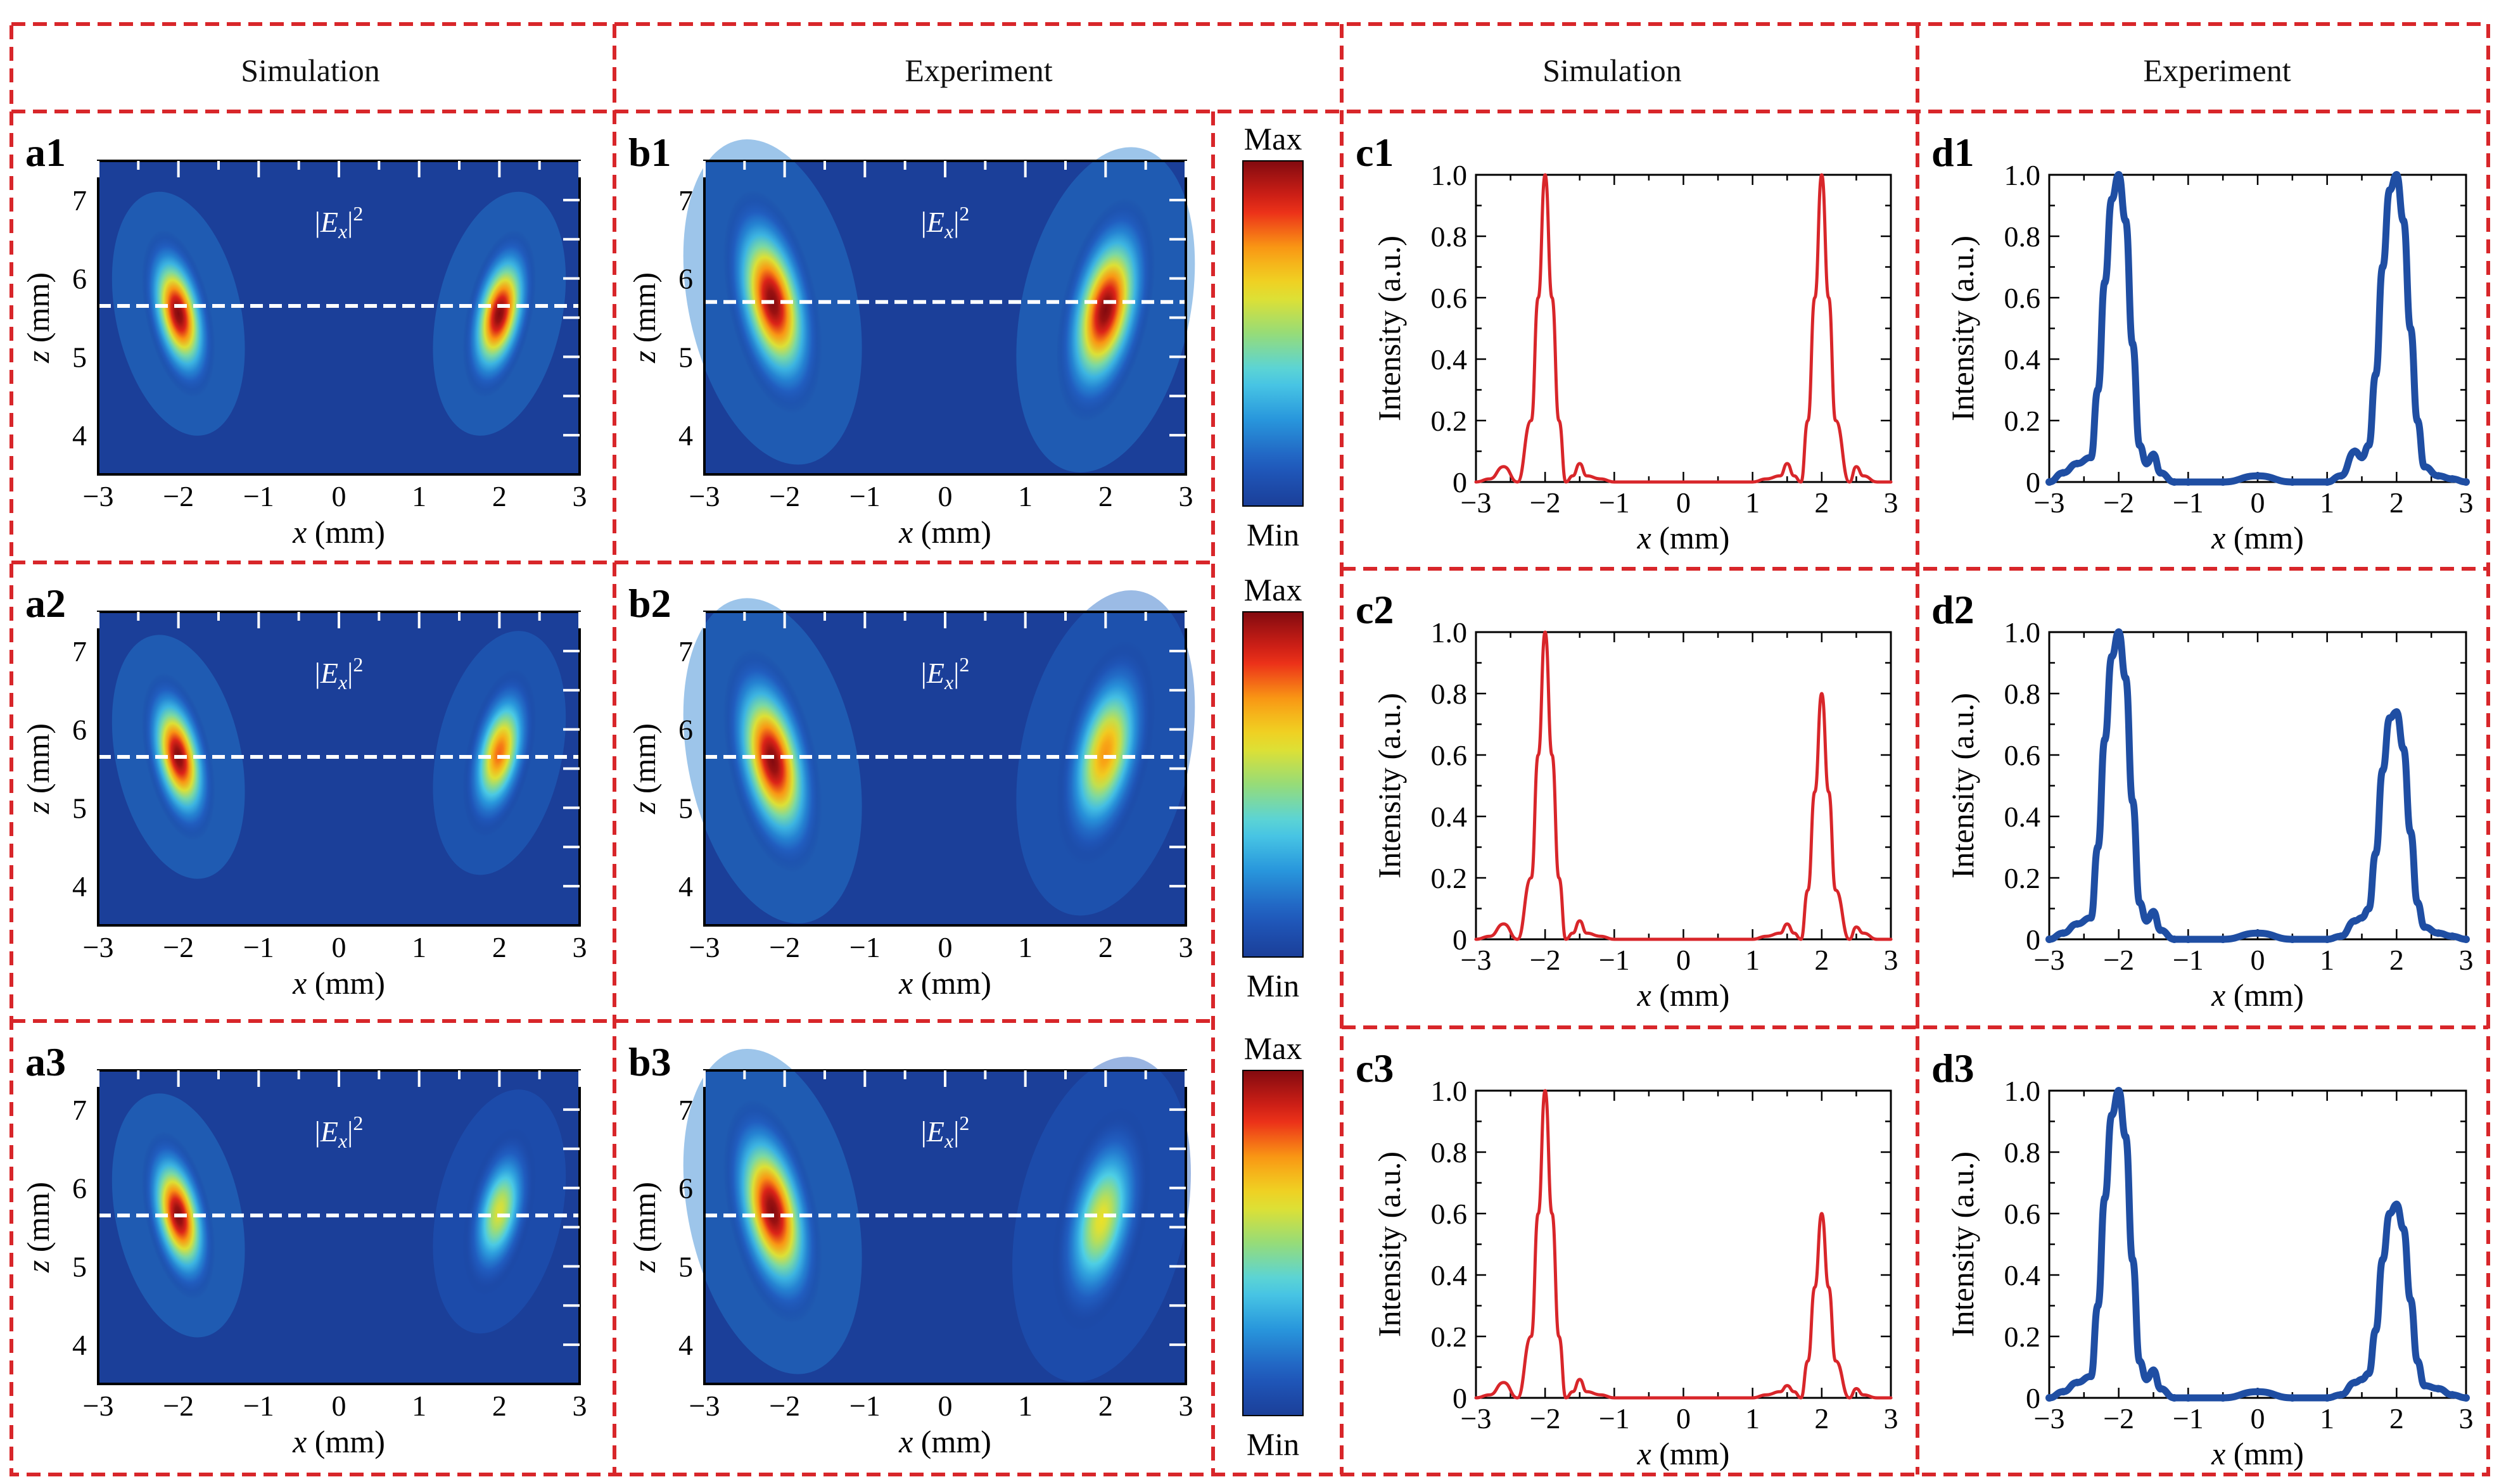  I want to click on field-label-prefix: |, so click(924, 673).